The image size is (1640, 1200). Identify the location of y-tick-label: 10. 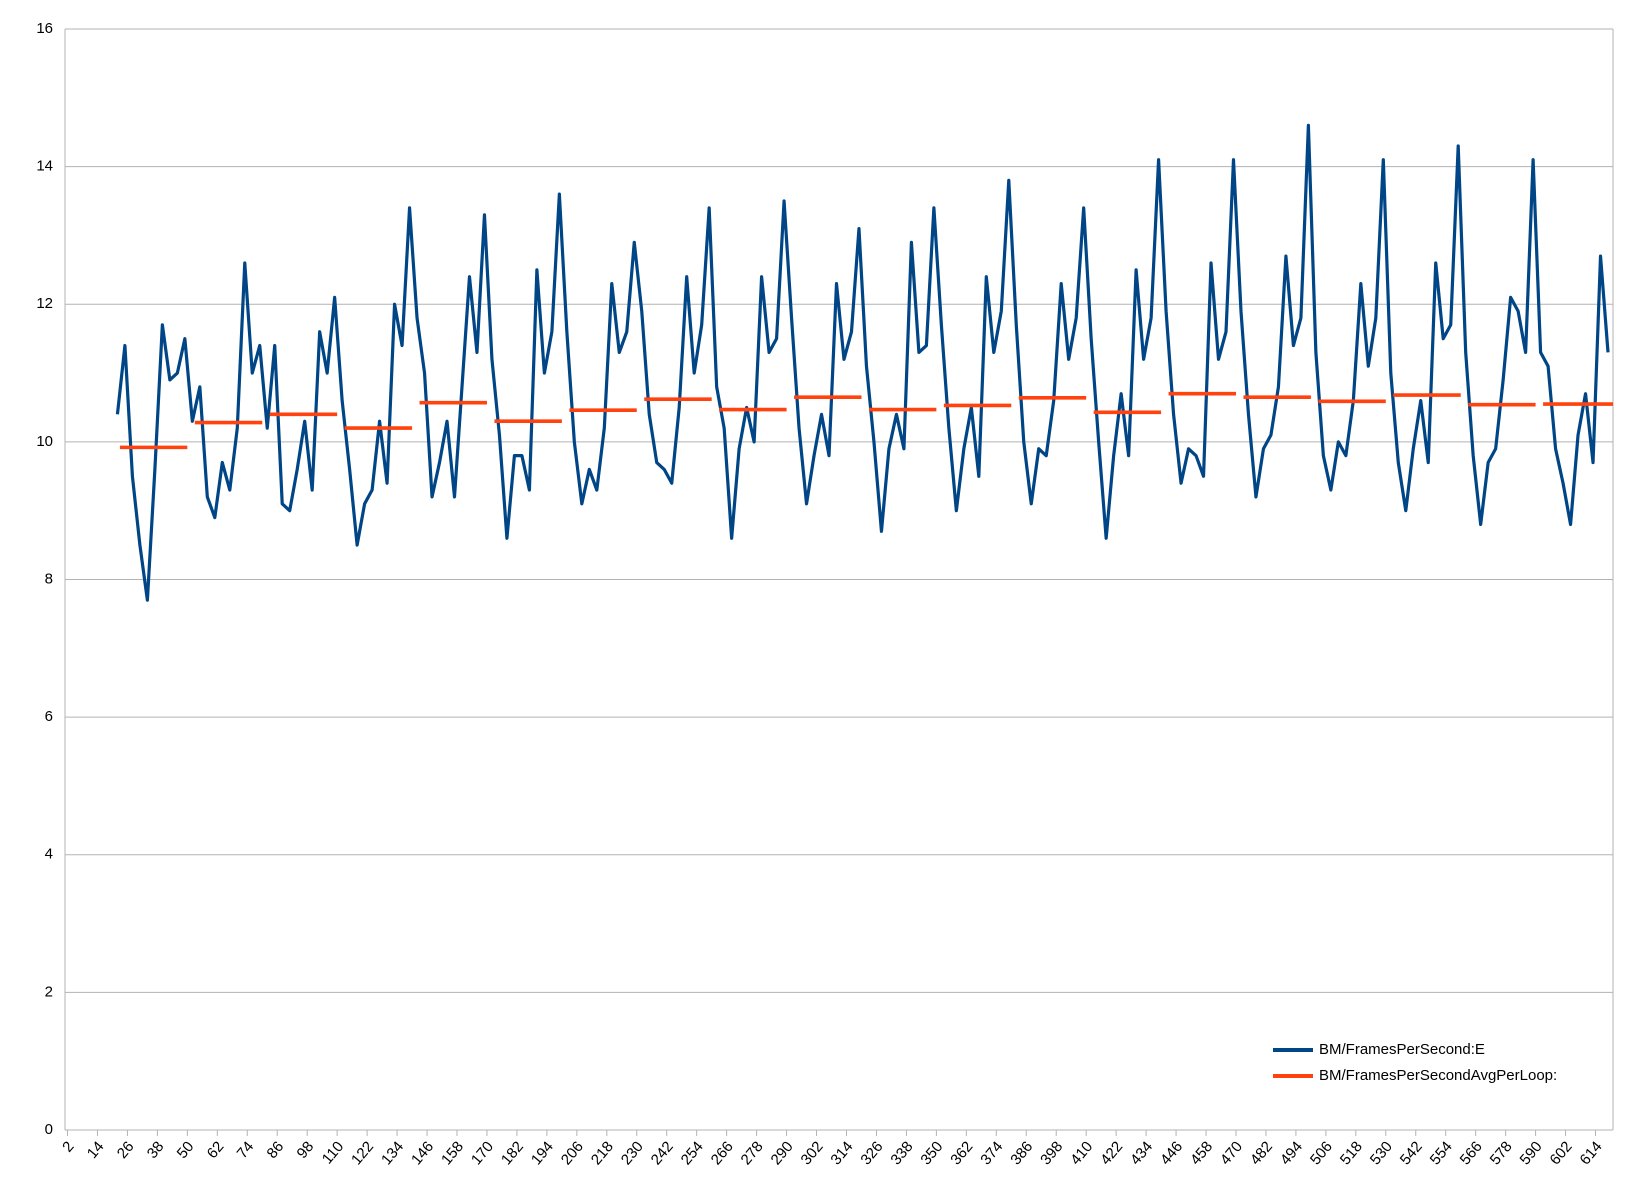
(44, 441).